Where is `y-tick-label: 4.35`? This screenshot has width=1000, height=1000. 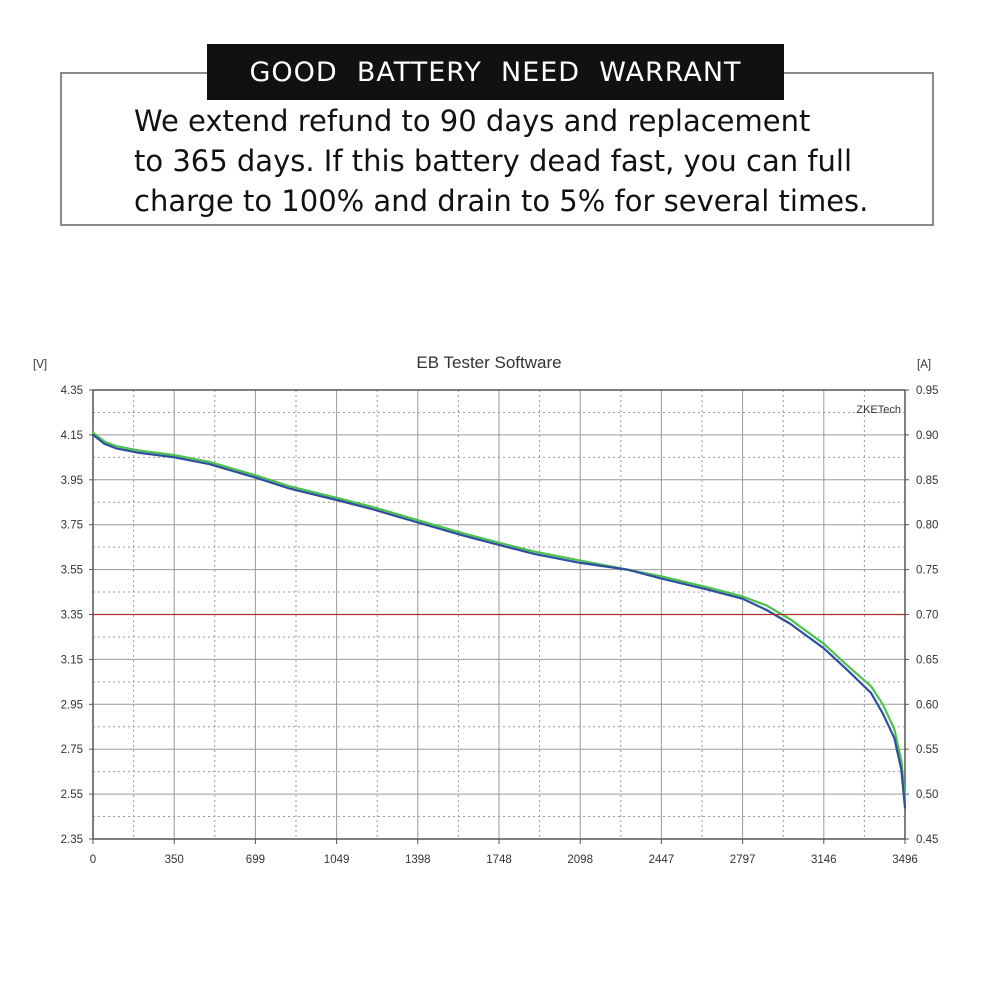 y-tick-label: 4.35 is located at coordinates (72, 391).